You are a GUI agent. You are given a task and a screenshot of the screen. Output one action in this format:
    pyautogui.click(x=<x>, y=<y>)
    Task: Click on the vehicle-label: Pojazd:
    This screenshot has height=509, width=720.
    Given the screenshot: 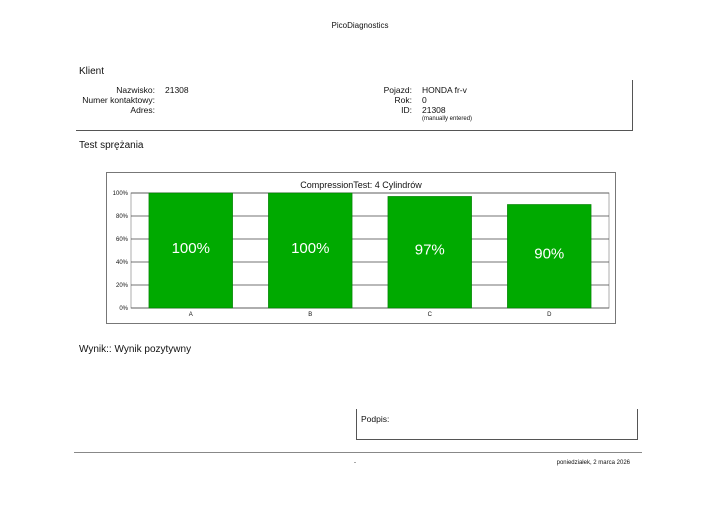 What is the action you would take?
    pyautogui.click(x=397, y=90)
    